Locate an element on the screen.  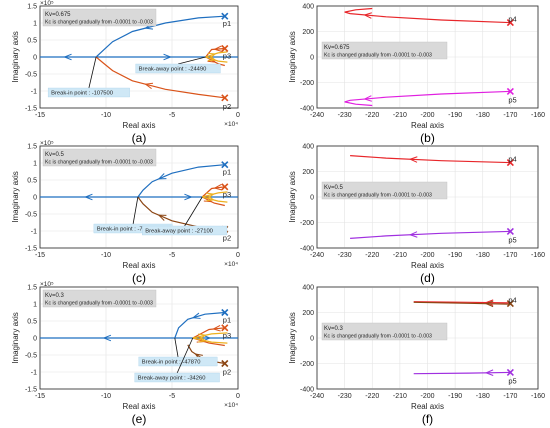
x-scale-label: ×10⁴ is located at coordinates (231, 405).